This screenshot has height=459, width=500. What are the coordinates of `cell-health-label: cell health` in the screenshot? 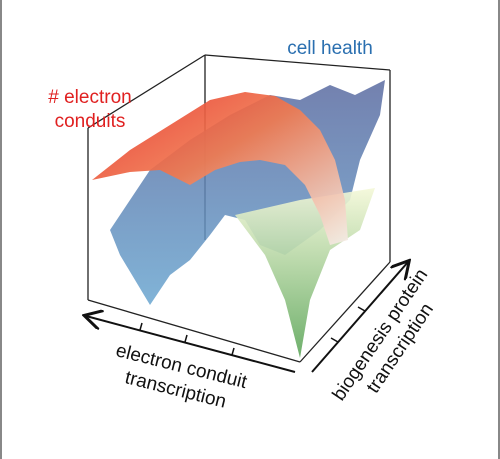 It's located at (330, 48).